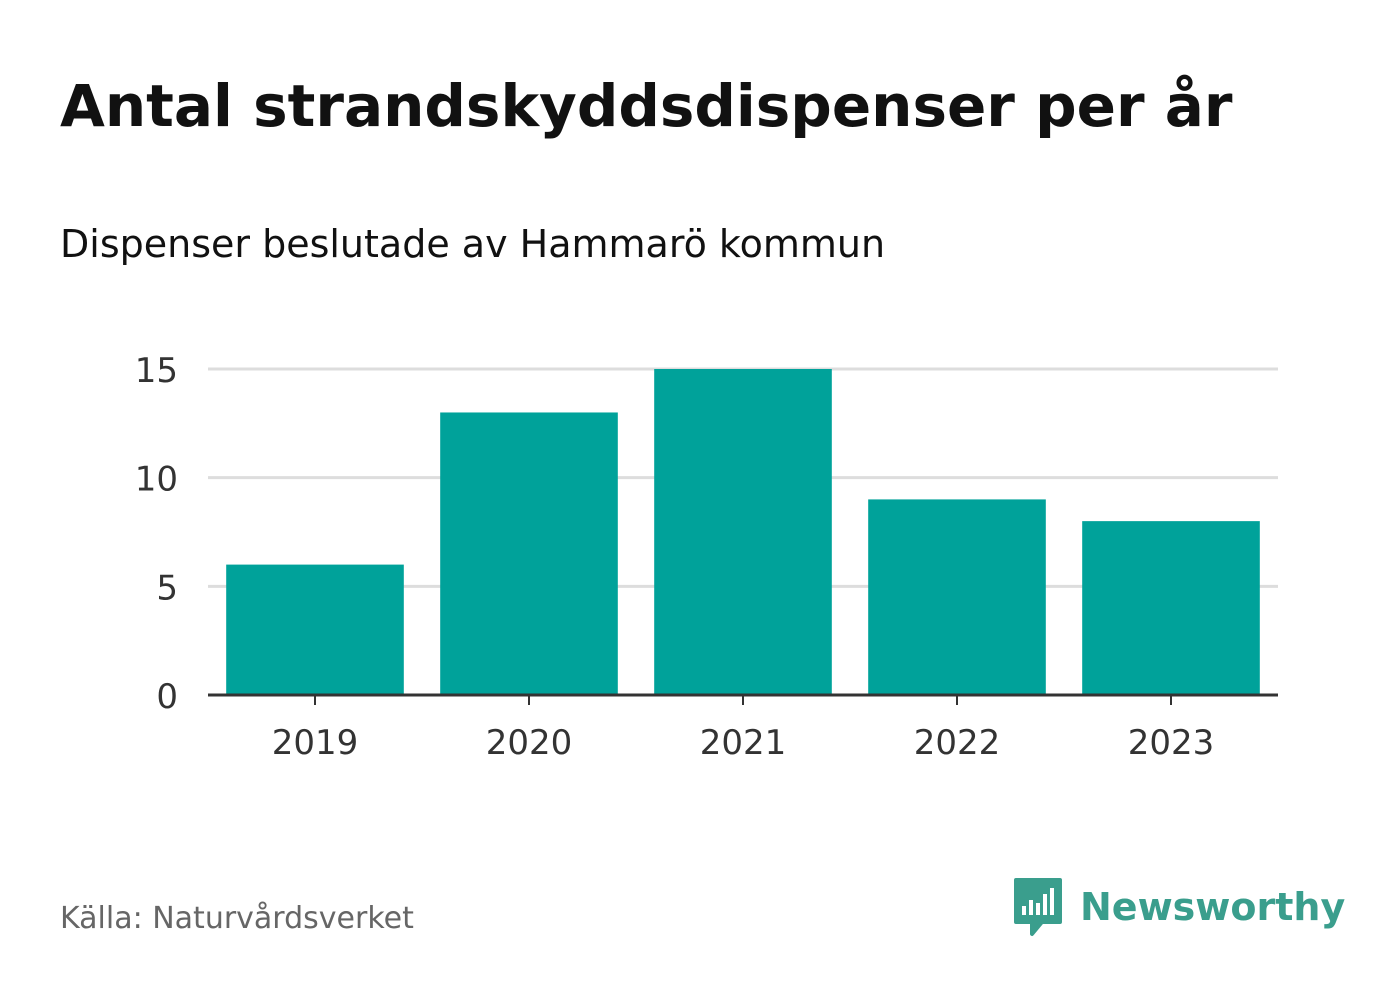  I want to click on x-tick-label: 2021, so click(743, 743).